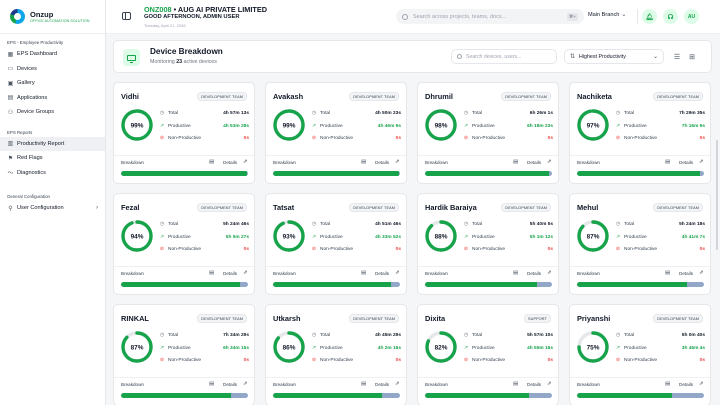 This screenshot has width=720, height=405. What do you see at coordinates (314, 335) in the screenshot?
I see `clock-icon: ◷` at bounding box center [314, 335].